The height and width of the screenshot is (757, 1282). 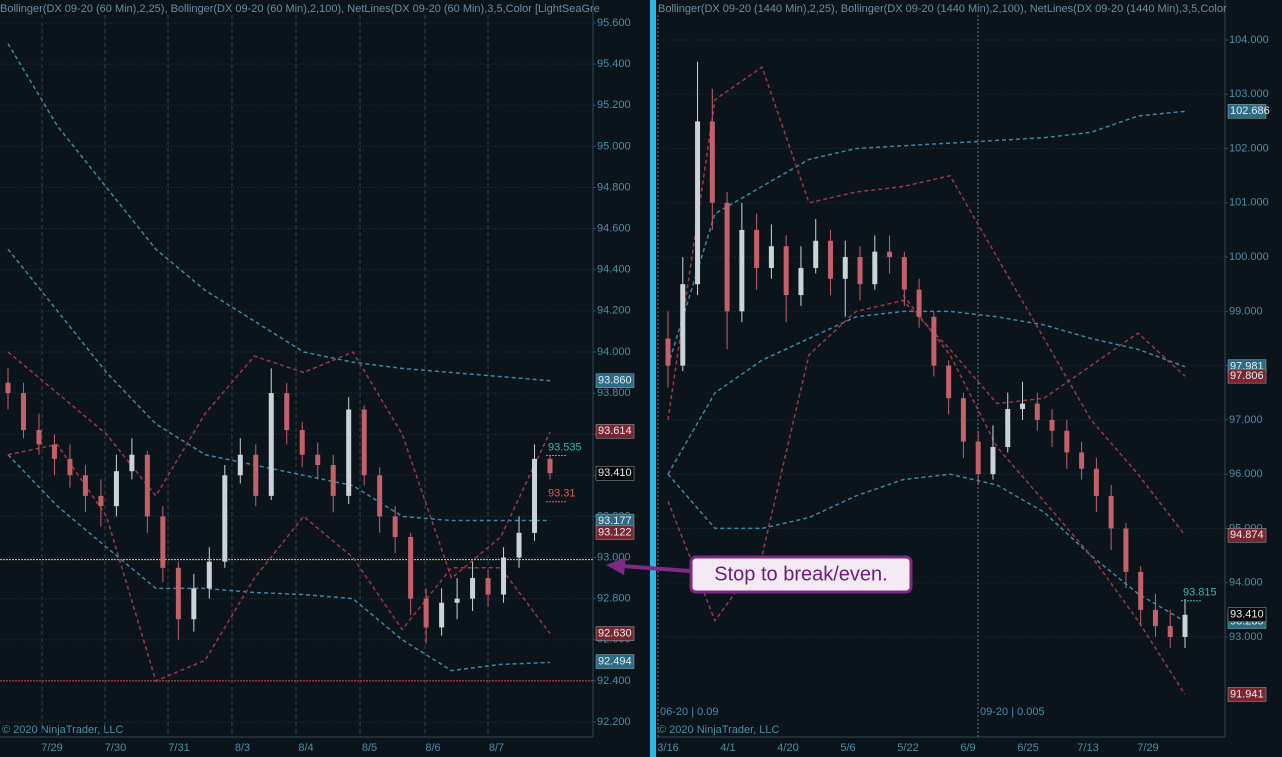 What do you see at coordinates (1200, 593) in the screenshot?
I see `net-line-label: 93.815` at bounding box center [1200, 593].